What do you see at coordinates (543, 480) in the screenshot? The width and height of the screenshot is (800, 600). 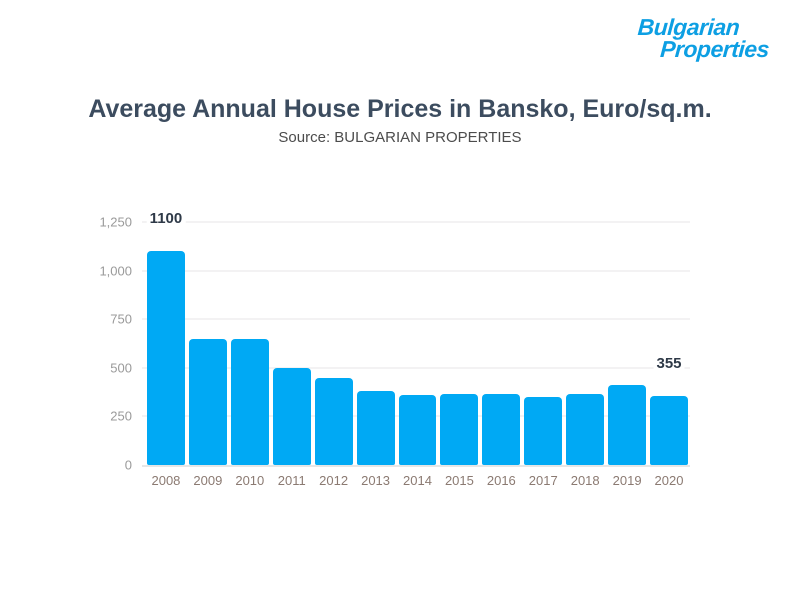 I see `x-axis-label: 2017` at bounding box center [543, 480].